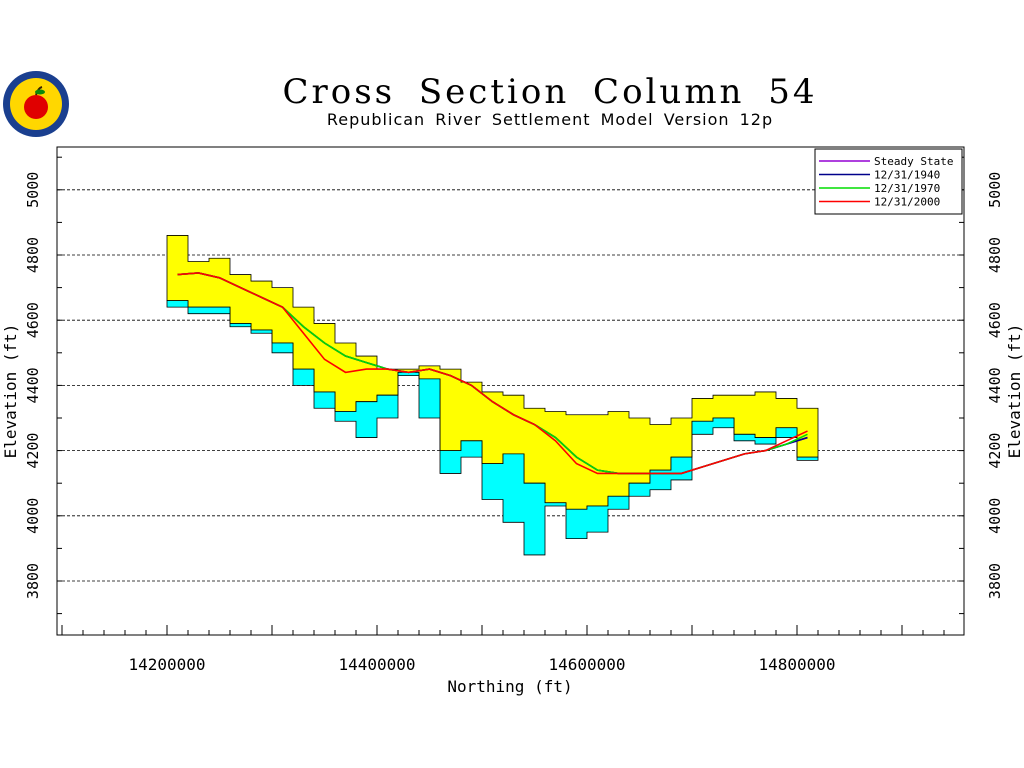 The width and height of the screenshot is (1024, 768). Describe the element at coordinates (995, 190) in the screenshot. I see `y2-tick-label: 5000` at that location.